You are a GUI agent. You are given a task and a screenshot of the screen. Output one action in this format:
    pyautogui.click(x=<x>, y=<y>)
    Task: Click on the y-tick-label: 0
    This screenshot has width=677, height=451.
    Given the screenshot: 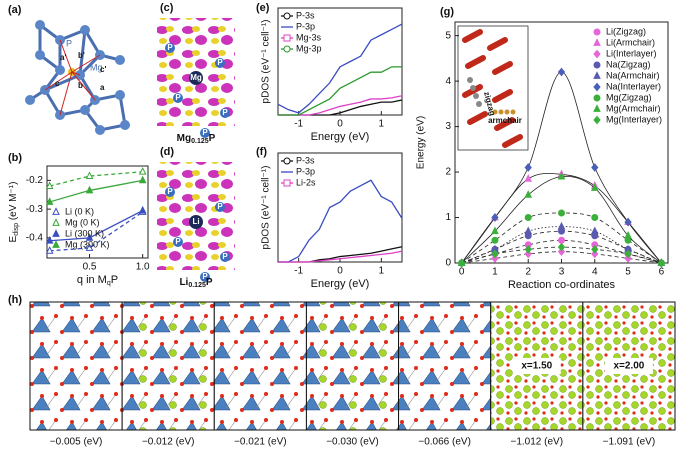 What is the action you would take?
    pyautogui.click(x=448, y=263)
    